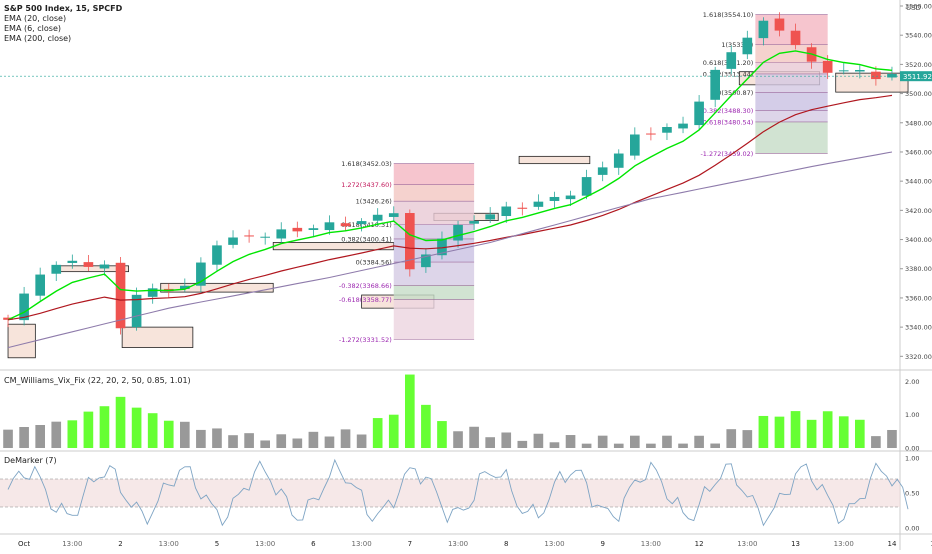  Describe the element at coordinates (728, 15) in the screenshot. I see `fib-right-level-label: 1.618(3554.10)` at that location.